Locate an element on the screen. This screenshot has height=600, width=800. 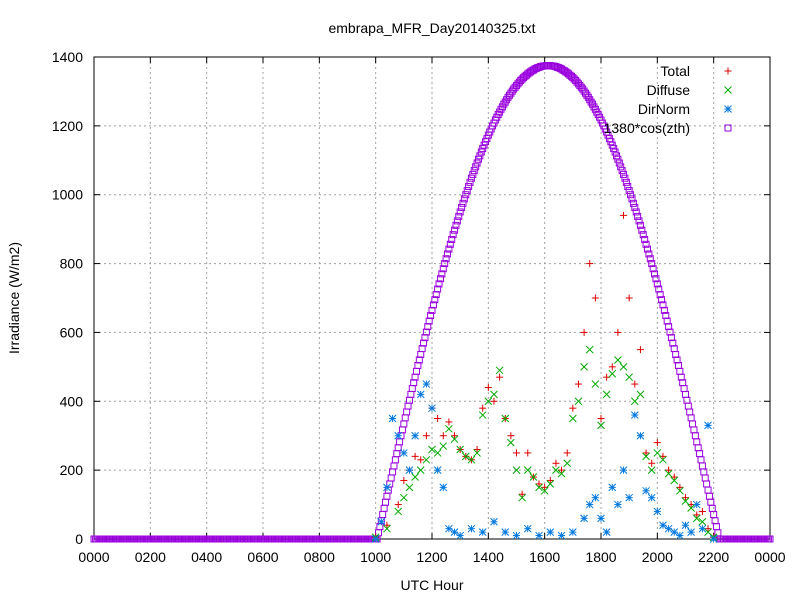
x-tick-label: 1000 is located at coordinates (375, 557).